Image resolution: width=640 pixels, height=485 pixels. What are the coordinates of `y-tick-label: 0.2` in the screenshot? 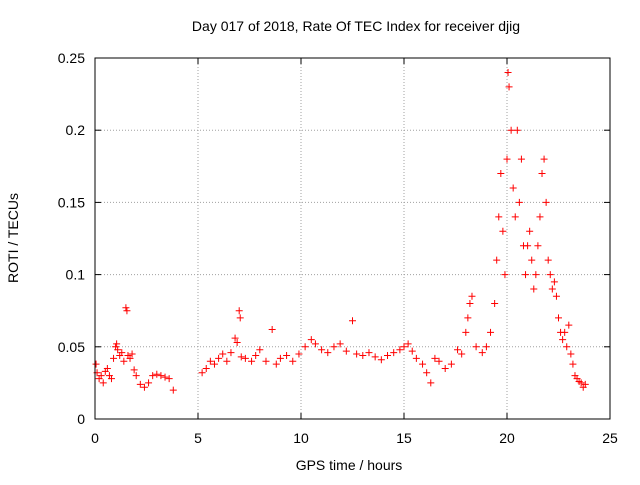 It's located at (76, 130).